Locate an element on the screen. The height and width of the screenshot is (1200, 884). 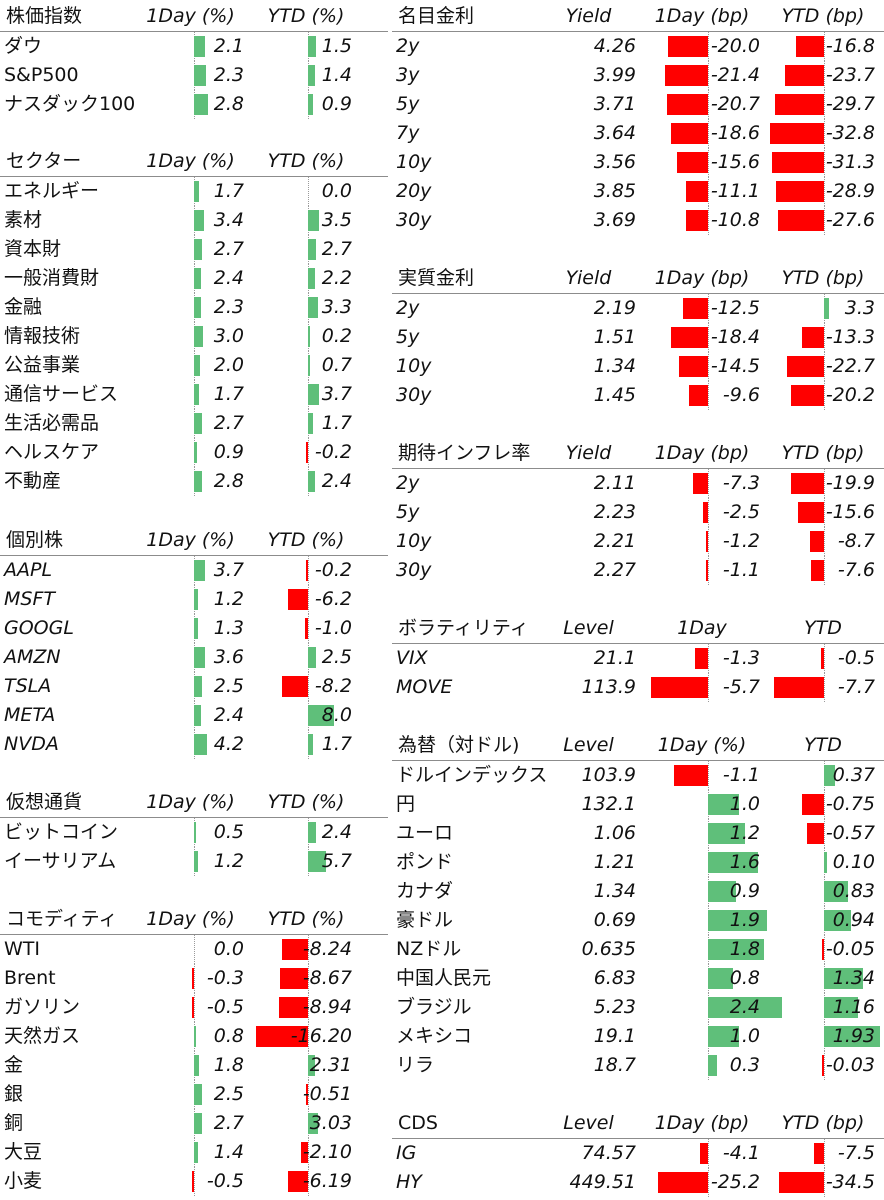
section-header: 個別株 1Day (%) YTD (%) is located at coordinates (194, 541).